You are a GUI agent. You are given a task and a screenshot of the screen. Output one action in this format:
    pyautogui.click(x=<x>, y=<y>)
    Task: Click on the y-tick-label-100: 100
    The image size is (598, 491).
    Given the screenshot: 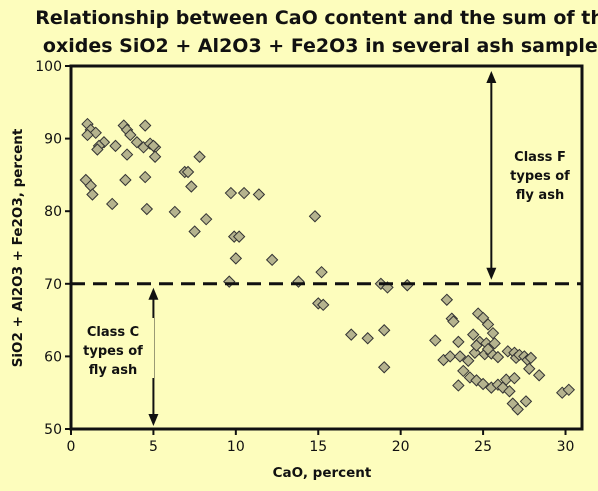 What is the action you would take?
    pyautogui.click(x=48, y=67)
    